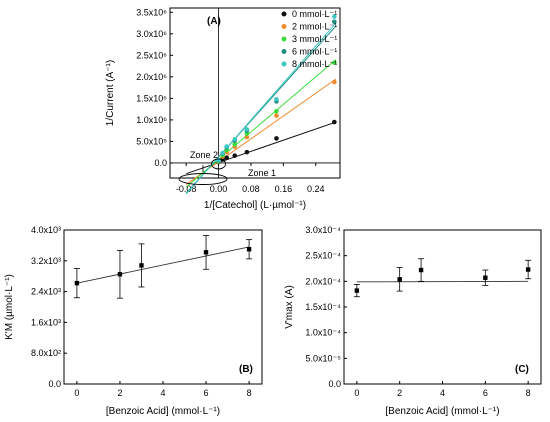 The image size is (550, 422). What do you see at coordinates (151, 141) in the screenshot?
I see `panel-a-y-tick-label: 5.0x10⁵` at bounding box center [151, 141].